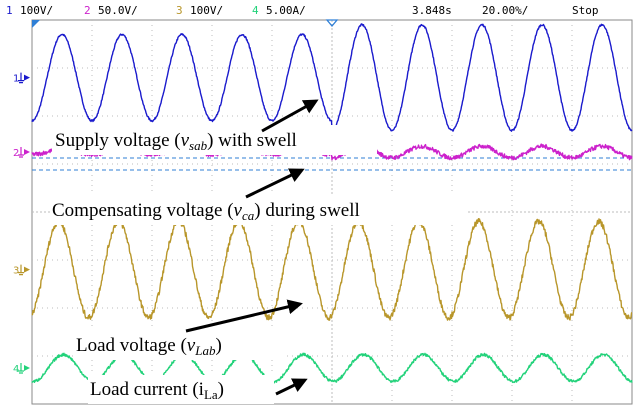  What do you see at coordinates (290, 116) in the screenshot?
I see `arrow-supply` at bounding box center [290, 116].